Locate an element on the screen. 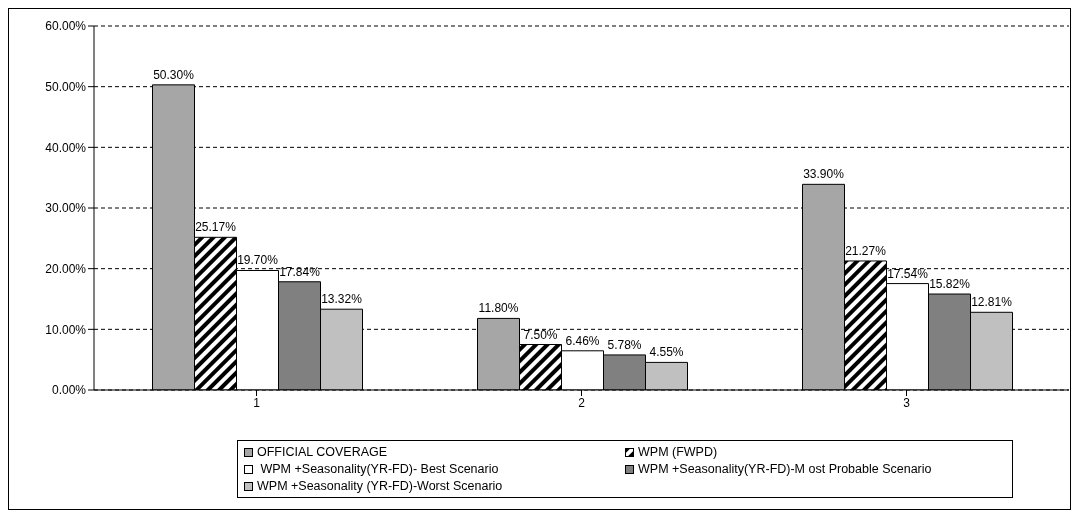 The width and height of the screenshot is (1079, 518). data-label: 4.55% is located at coordinates (666, 352).